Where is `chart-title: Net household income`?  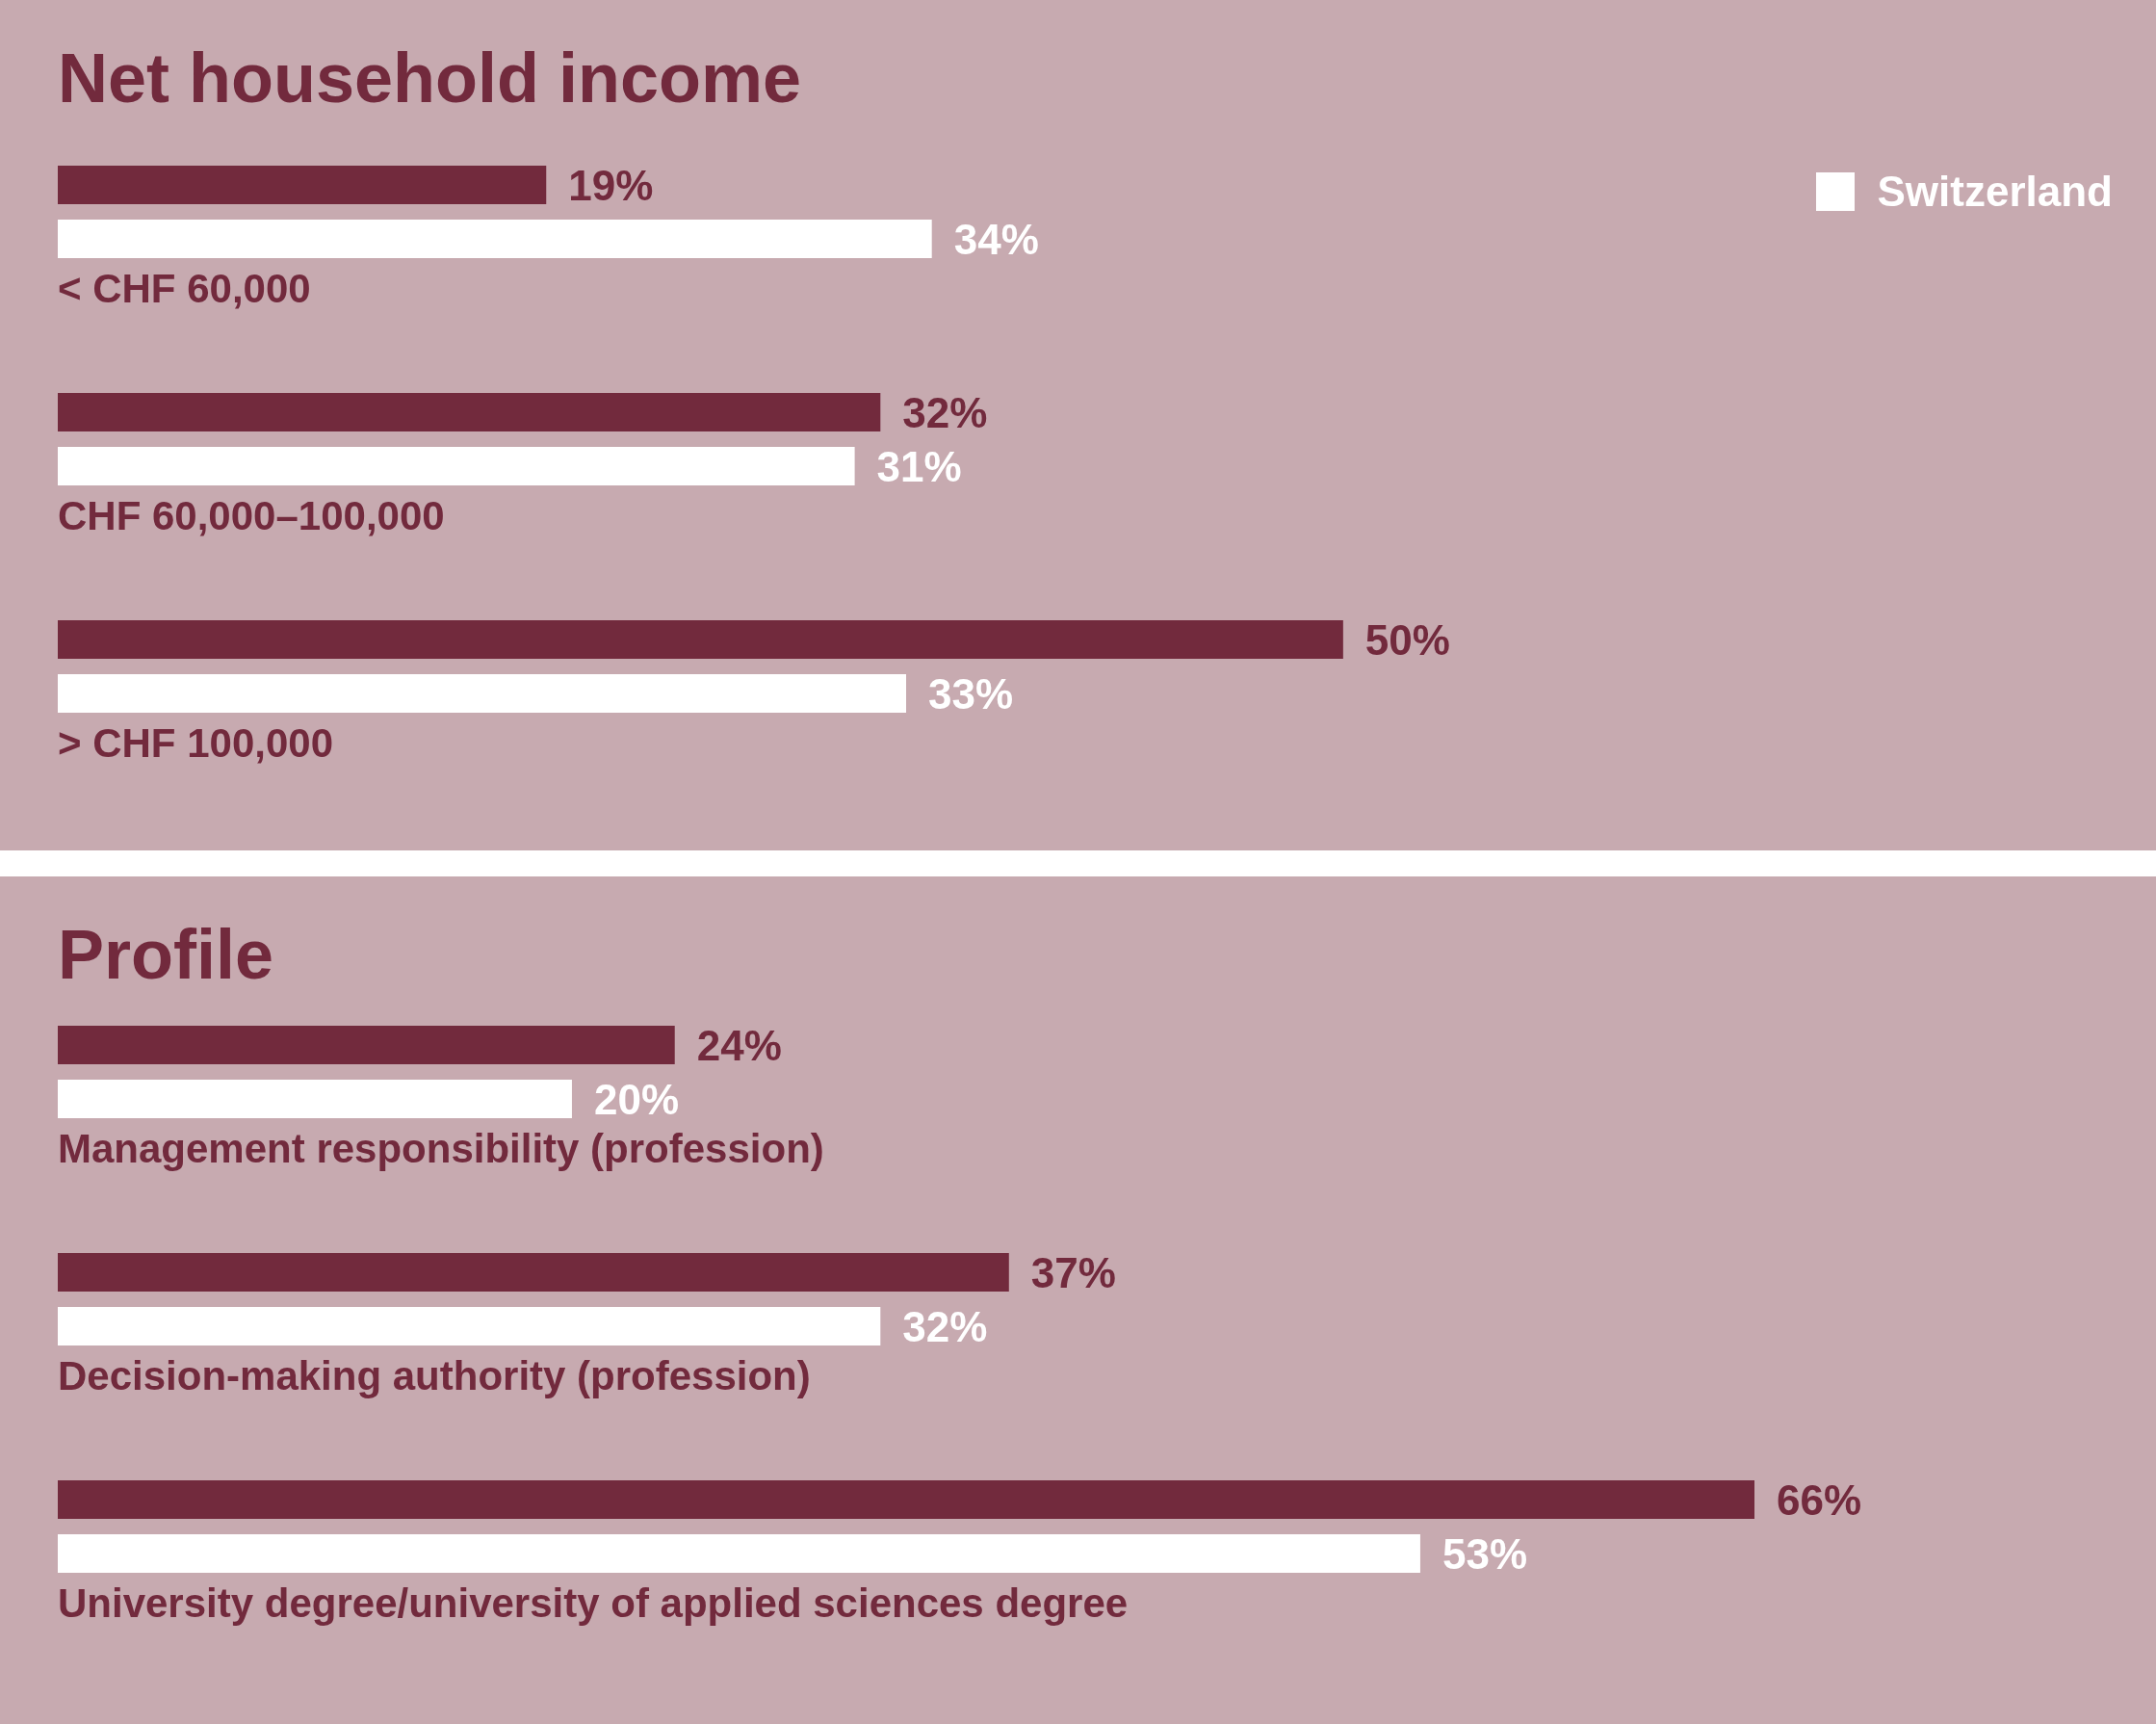 chart-title: Net household income is located at coordinates (430, 79).